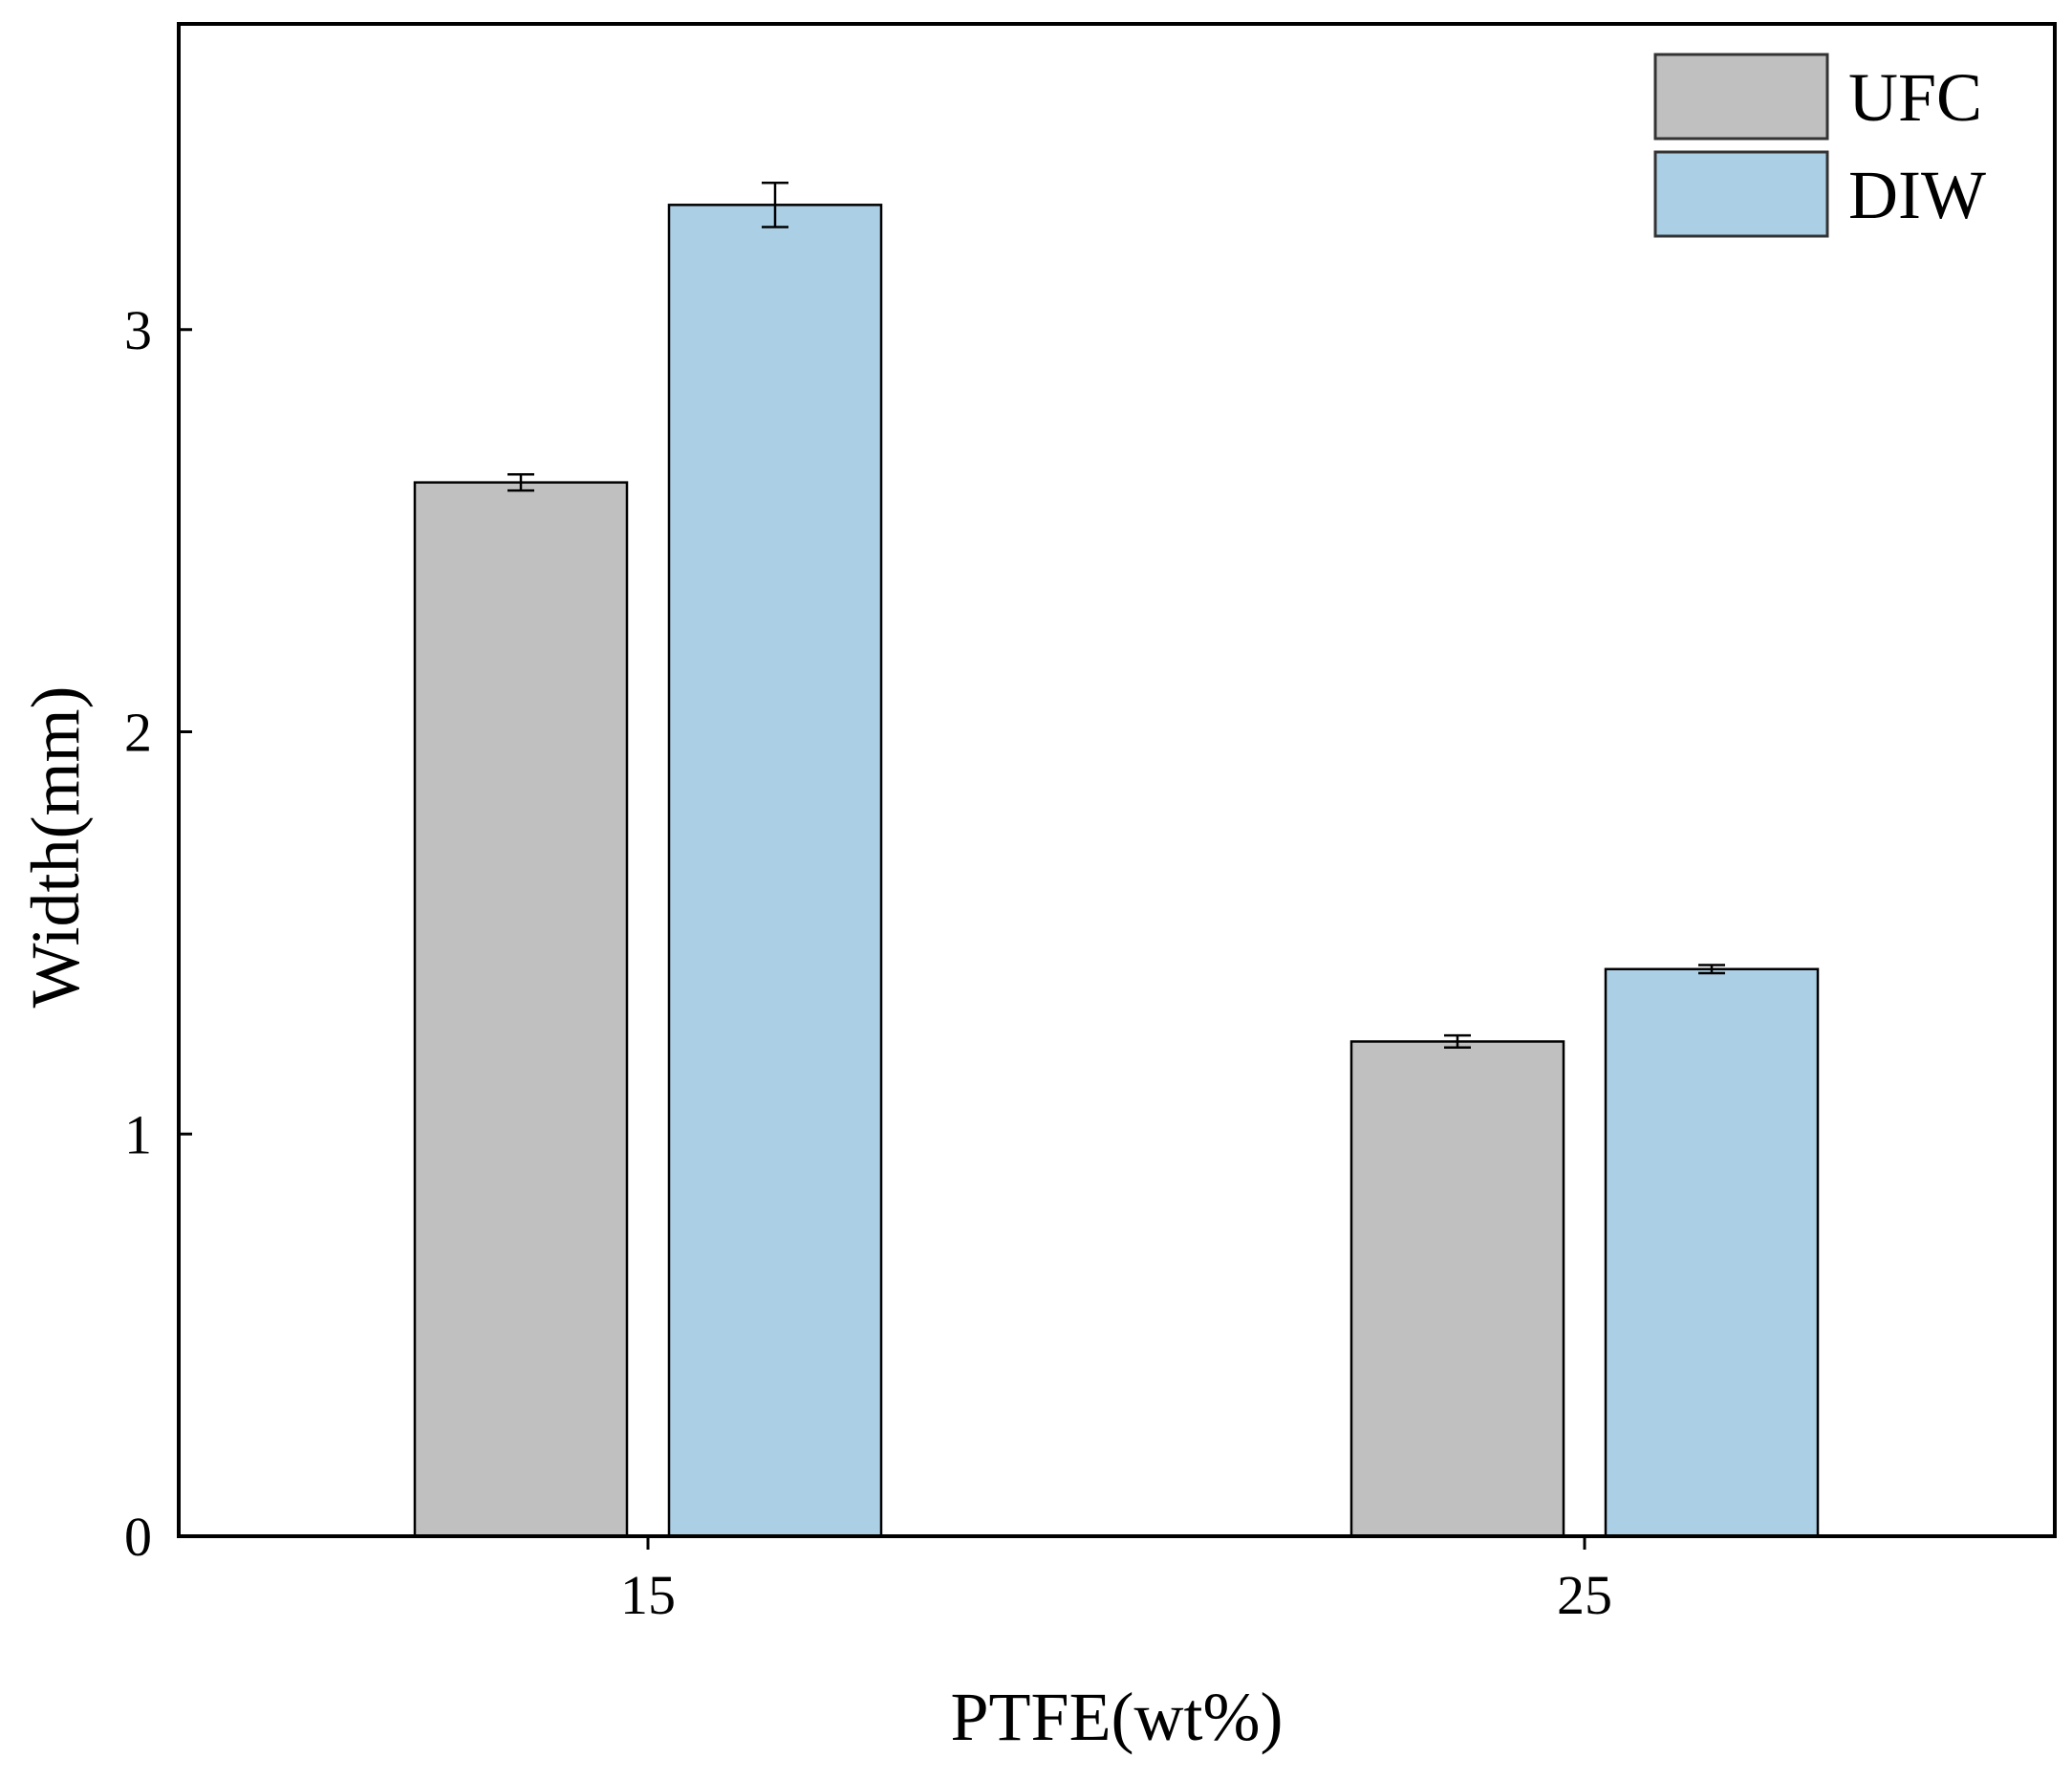 The image size is (2072, 1780). I want to click on legend-item-ufc: UFC, so click(1817, 97).